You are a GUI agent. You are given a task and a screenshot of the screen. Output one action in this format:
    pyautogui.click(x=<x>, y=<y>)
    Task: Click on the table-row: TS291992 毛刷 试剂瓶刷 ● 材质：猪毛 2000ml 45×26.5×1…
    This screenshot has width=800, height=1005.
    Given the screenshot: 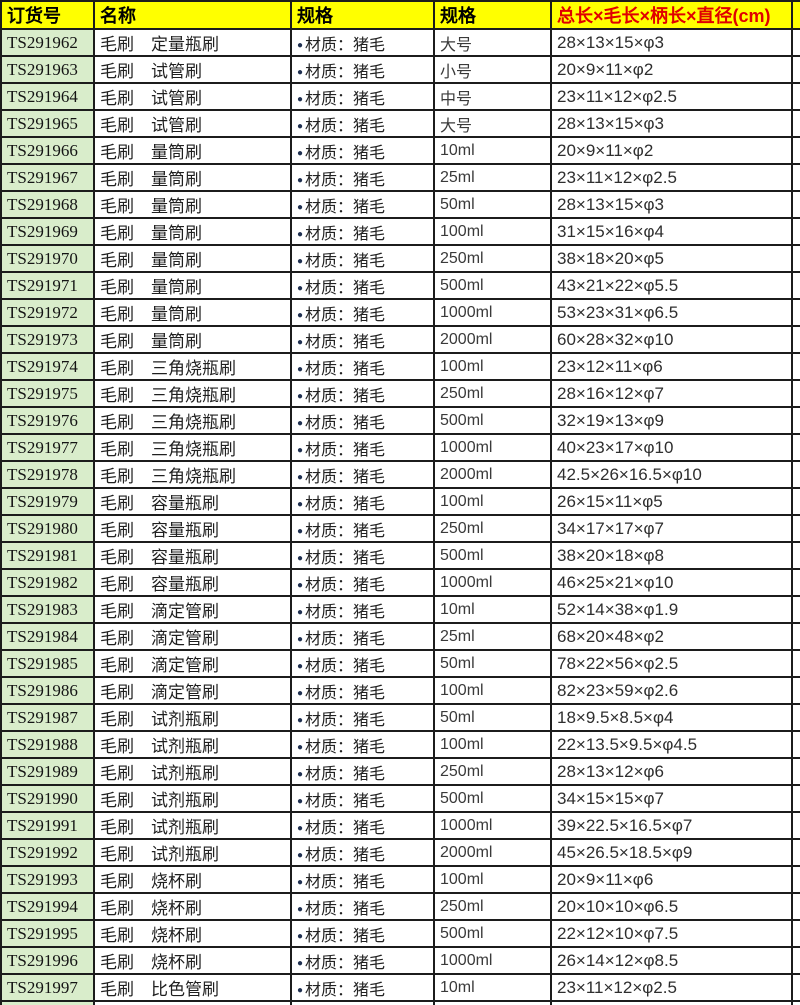 What is the action you would take?
    pyautogui.click(x=400, y=852)
    